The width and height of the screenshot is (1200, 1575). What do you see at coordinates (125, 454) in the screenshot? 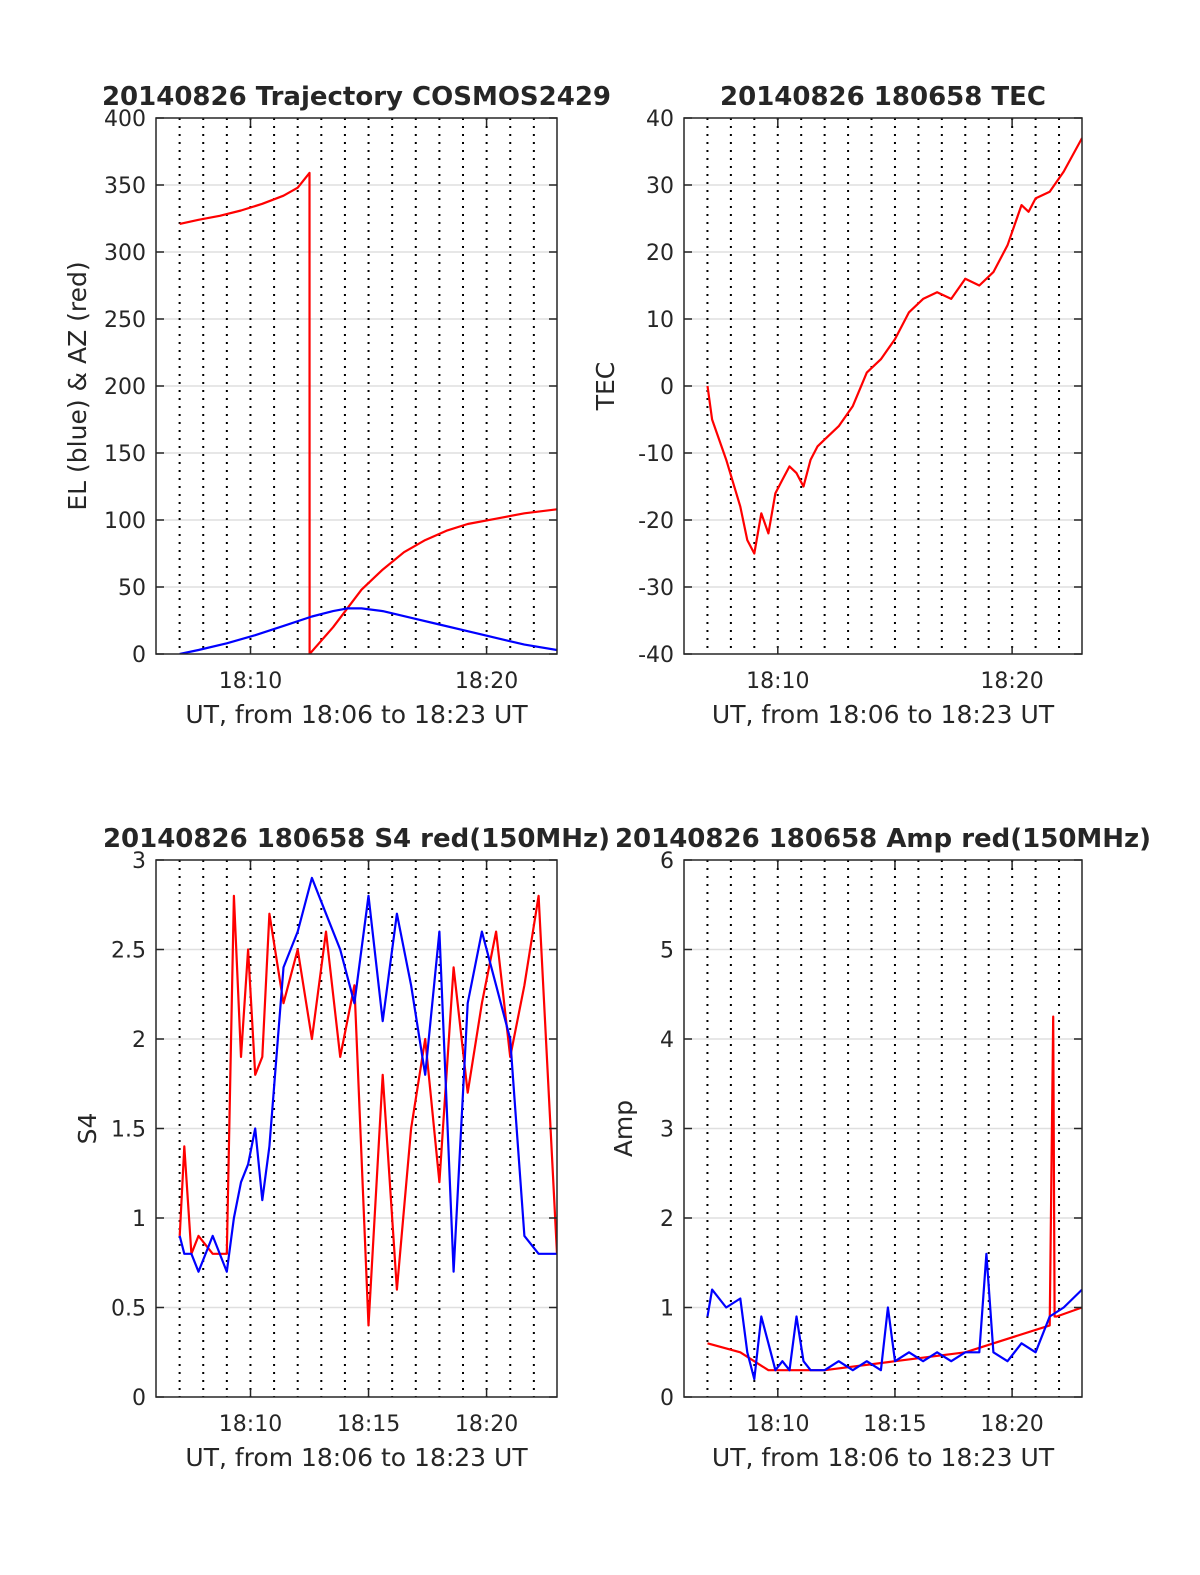
I see `y-tick-label: 150` at bounding box center [125, 454].